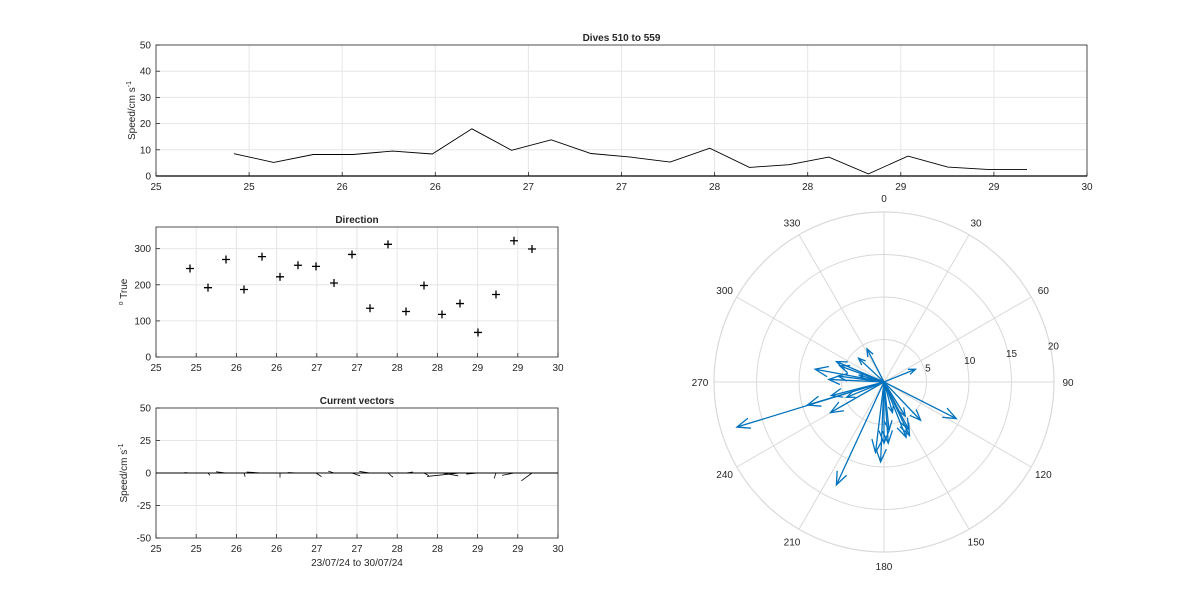 This screenshot has width=1200, height=605. Describe the element at coordinates (558, 368) in the screenshot. I see `direction-xtick-label: 30` at that location.